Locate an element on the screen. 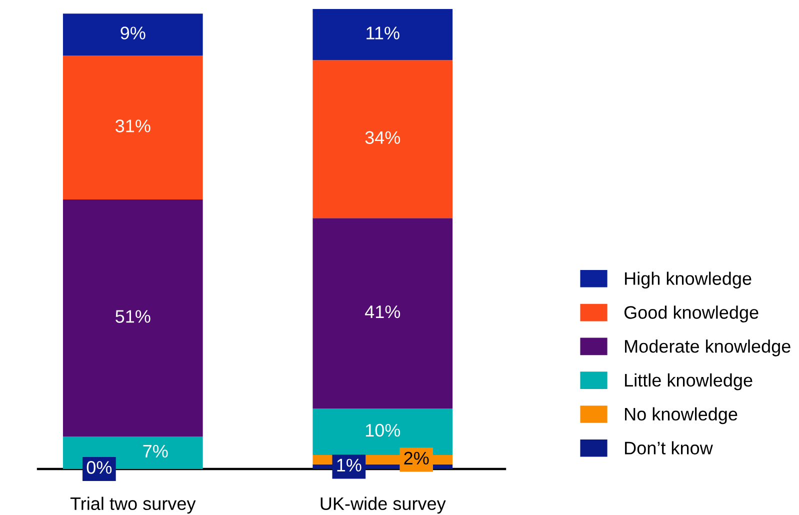 The height and width of the screenshot is (515, 799). data-label: 41% is located at coordinates (382, 311).